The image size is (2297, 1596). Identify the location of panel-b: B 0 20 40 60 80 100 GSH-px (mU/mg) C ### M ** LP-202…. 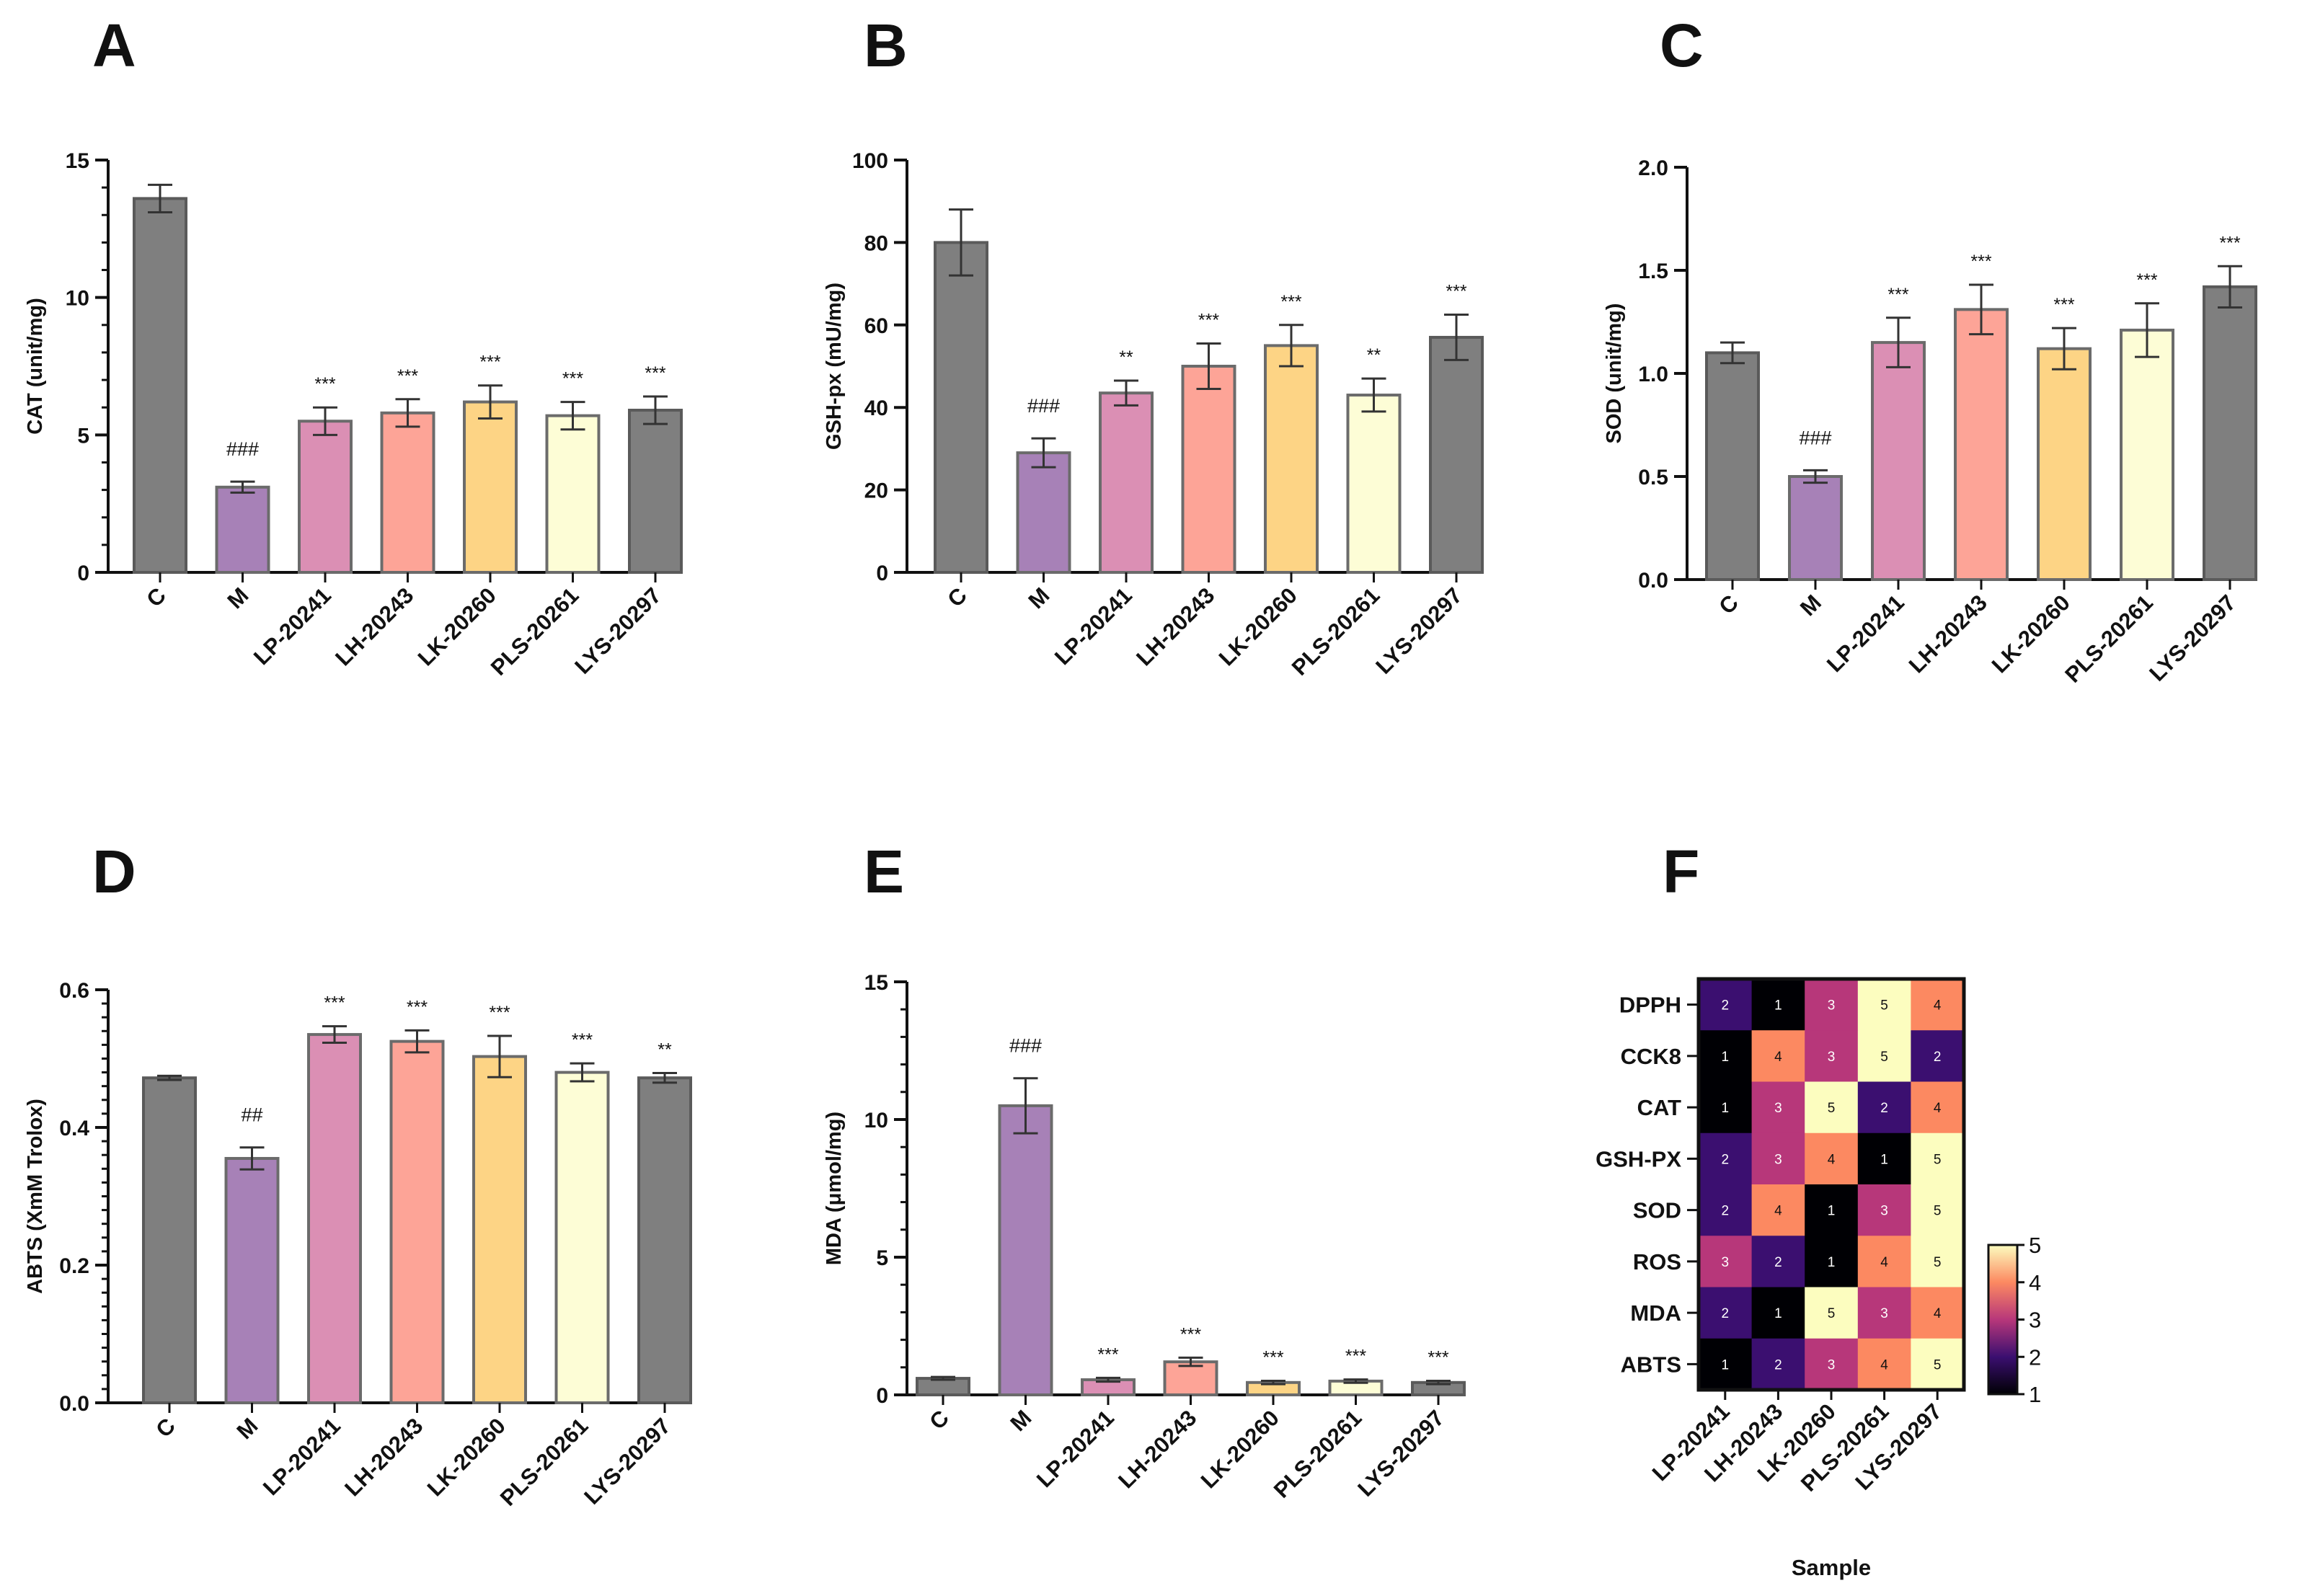
(1153, 346).